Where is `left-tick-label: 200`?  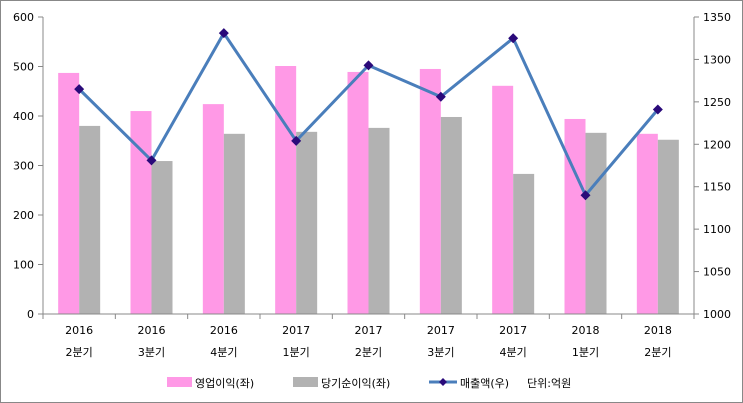
left-tick-label: 200 is located at coordinates (23, 215).